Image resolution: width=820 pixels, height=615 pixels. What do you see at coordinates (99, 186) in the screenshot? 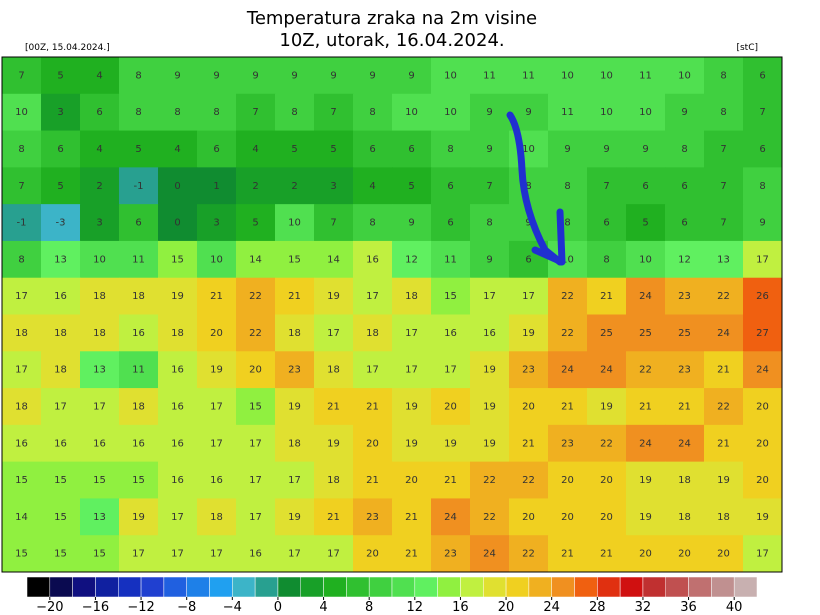
I see `temperature-label: 2` at bounding box center [99, 186].